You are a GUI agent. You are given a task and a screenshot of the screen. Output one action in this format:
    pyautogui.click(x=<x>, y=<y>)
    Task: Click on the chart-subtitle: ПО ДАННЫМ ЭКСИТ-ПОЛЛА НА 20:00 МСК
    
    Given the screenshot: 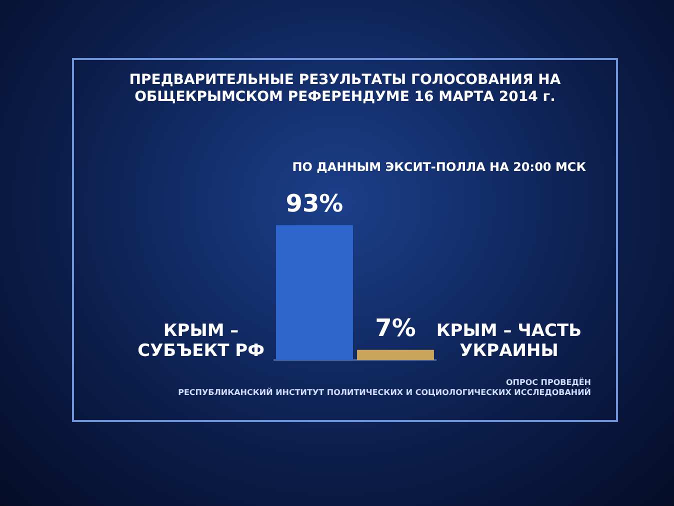 What is the action you would take?
    pyautogui.click(x=439, y=167)
    